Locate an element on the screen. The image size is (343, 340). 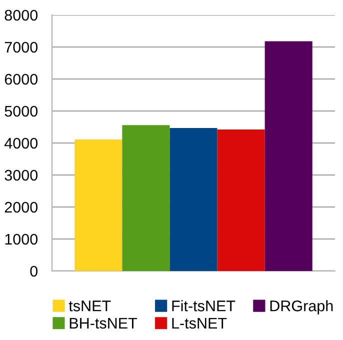
y-tick-label: 4000 is located at coordinates (21, 143).